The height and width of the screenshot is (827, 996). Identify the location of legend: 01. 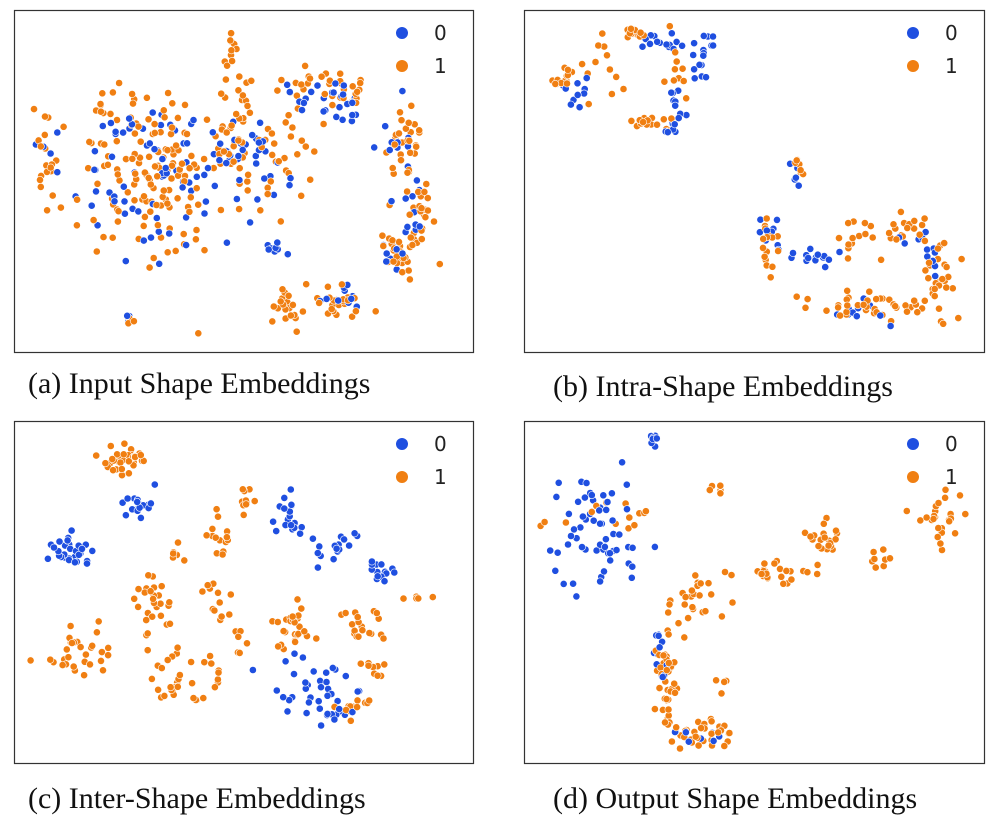
(421, 460).